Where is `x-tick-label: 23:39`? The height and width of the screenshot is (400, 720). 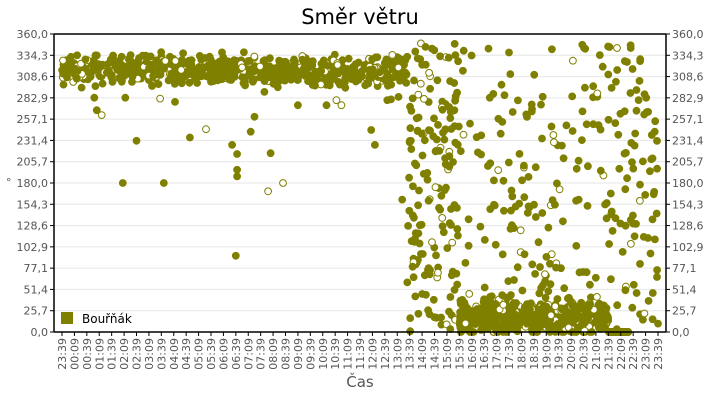
x-tick-label: 23:39 is located at coordinates (62, 354).